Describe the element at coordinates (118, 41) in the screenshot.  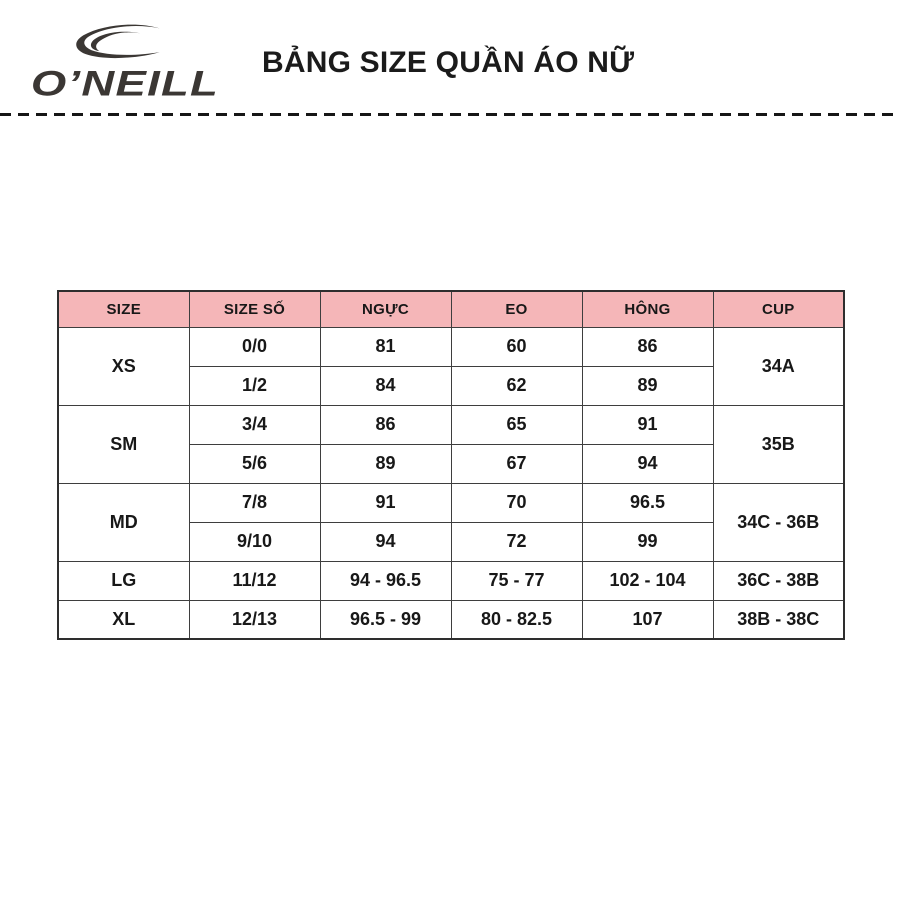
I see `wave-icon` at that location.